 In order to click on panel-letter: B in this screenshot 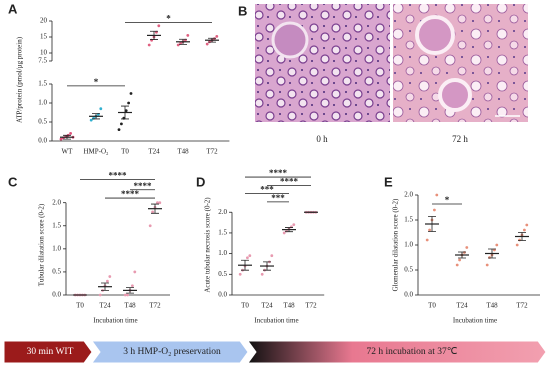, I will do `click(242, 10)`.